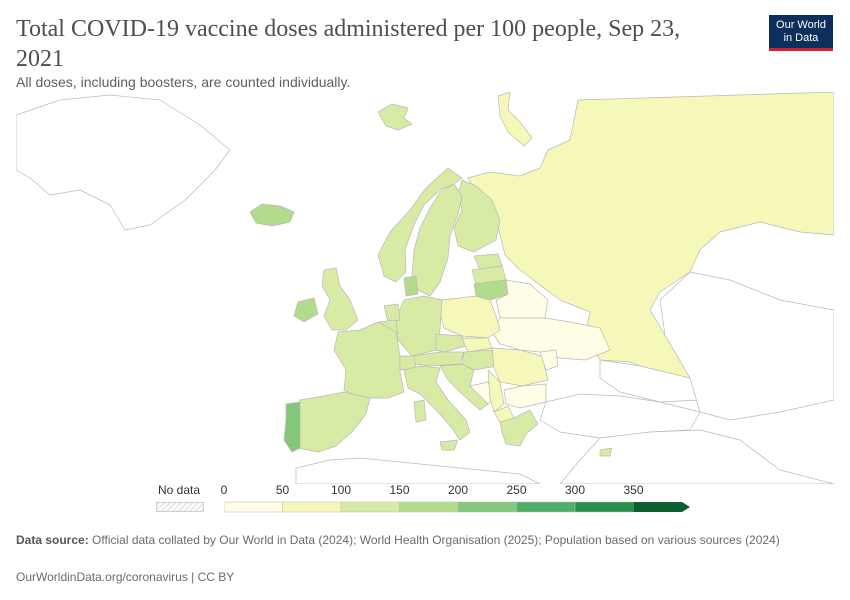 Image resolution: width=850 pixels, height=600 pixels. What do you see at coordinates (620, 416) in the screenshot?
I see `turkey` at bounding box center [620, 416].